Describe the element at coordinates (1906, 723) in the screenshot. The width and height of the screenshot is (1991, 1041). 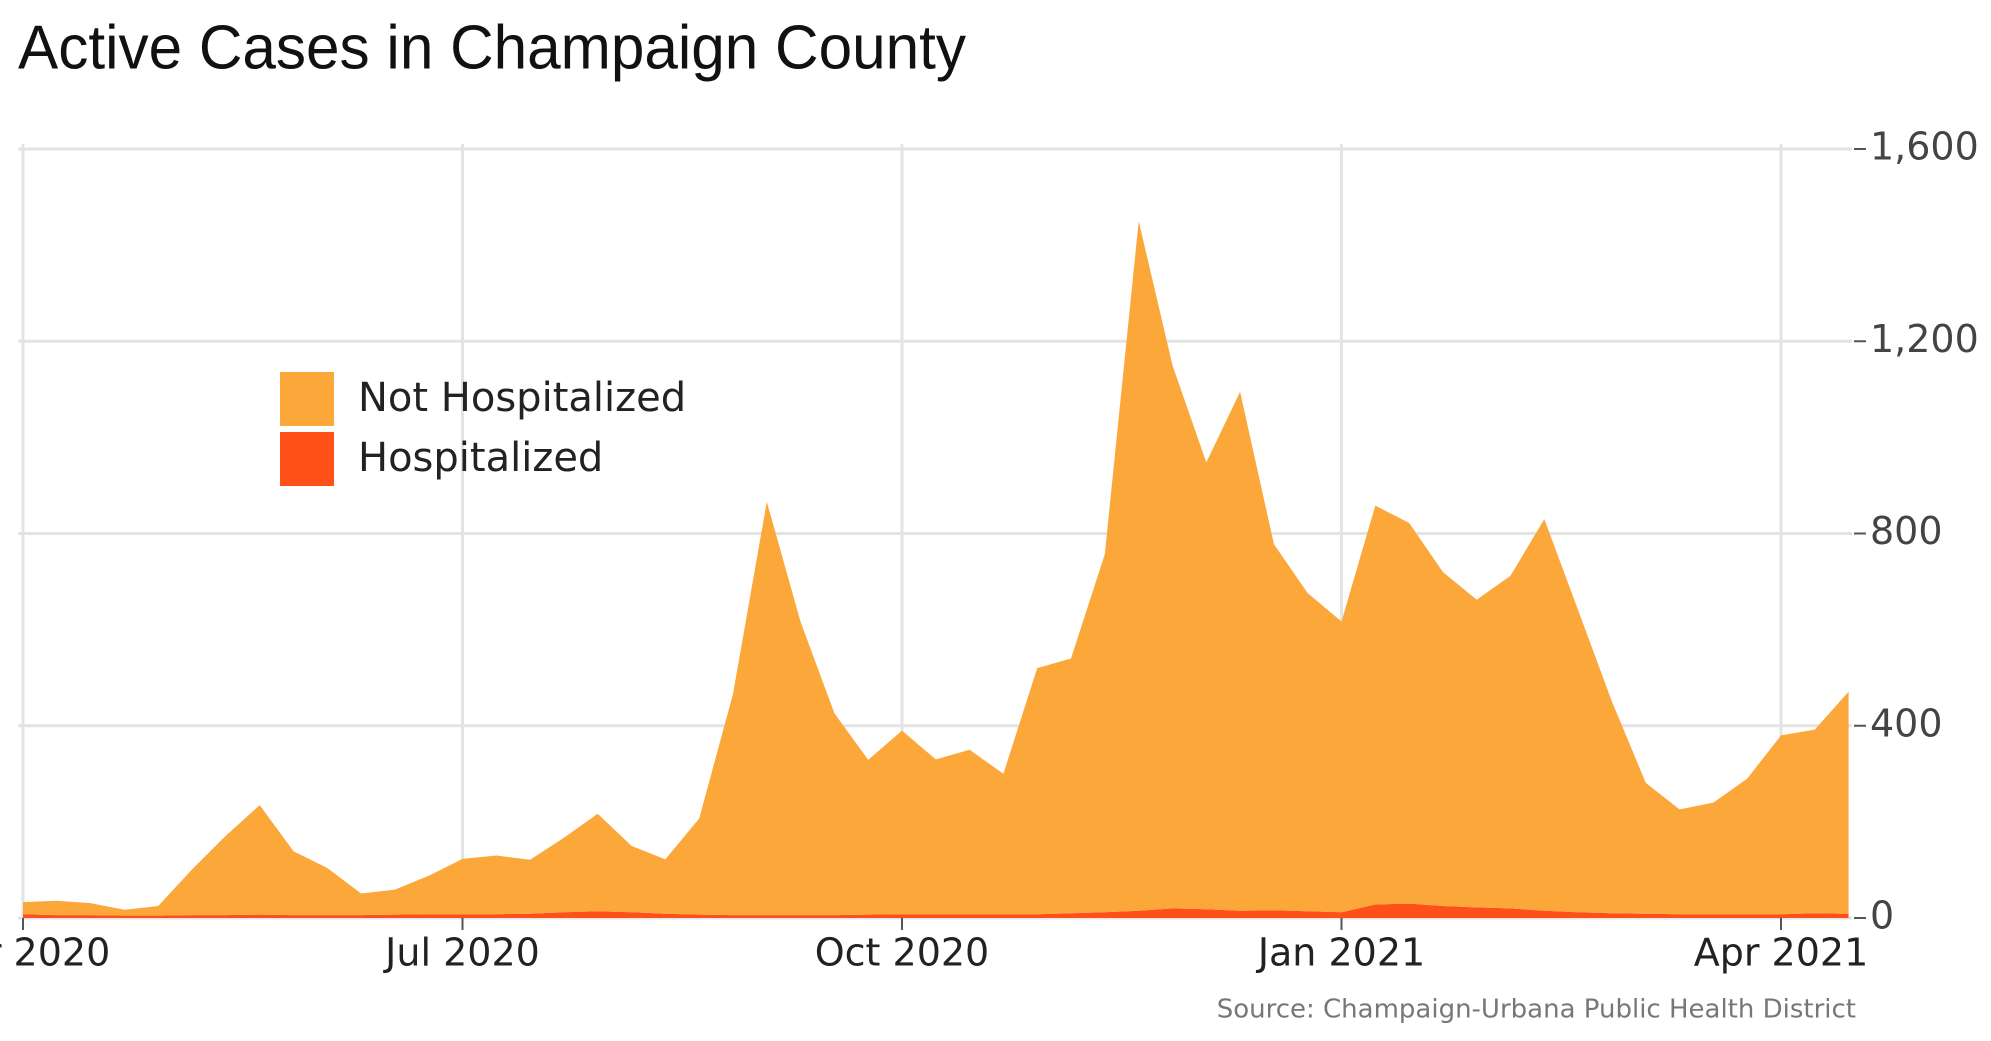
I see `y-tick-label: 400` at that location.